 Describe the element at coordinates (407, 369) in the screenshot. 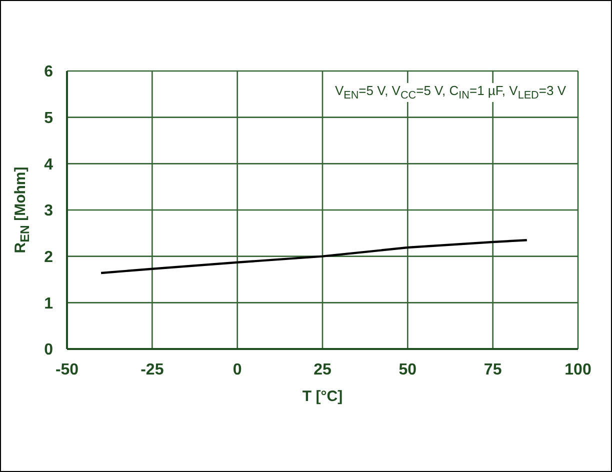

I see `x-tick-label: 50` at that location.